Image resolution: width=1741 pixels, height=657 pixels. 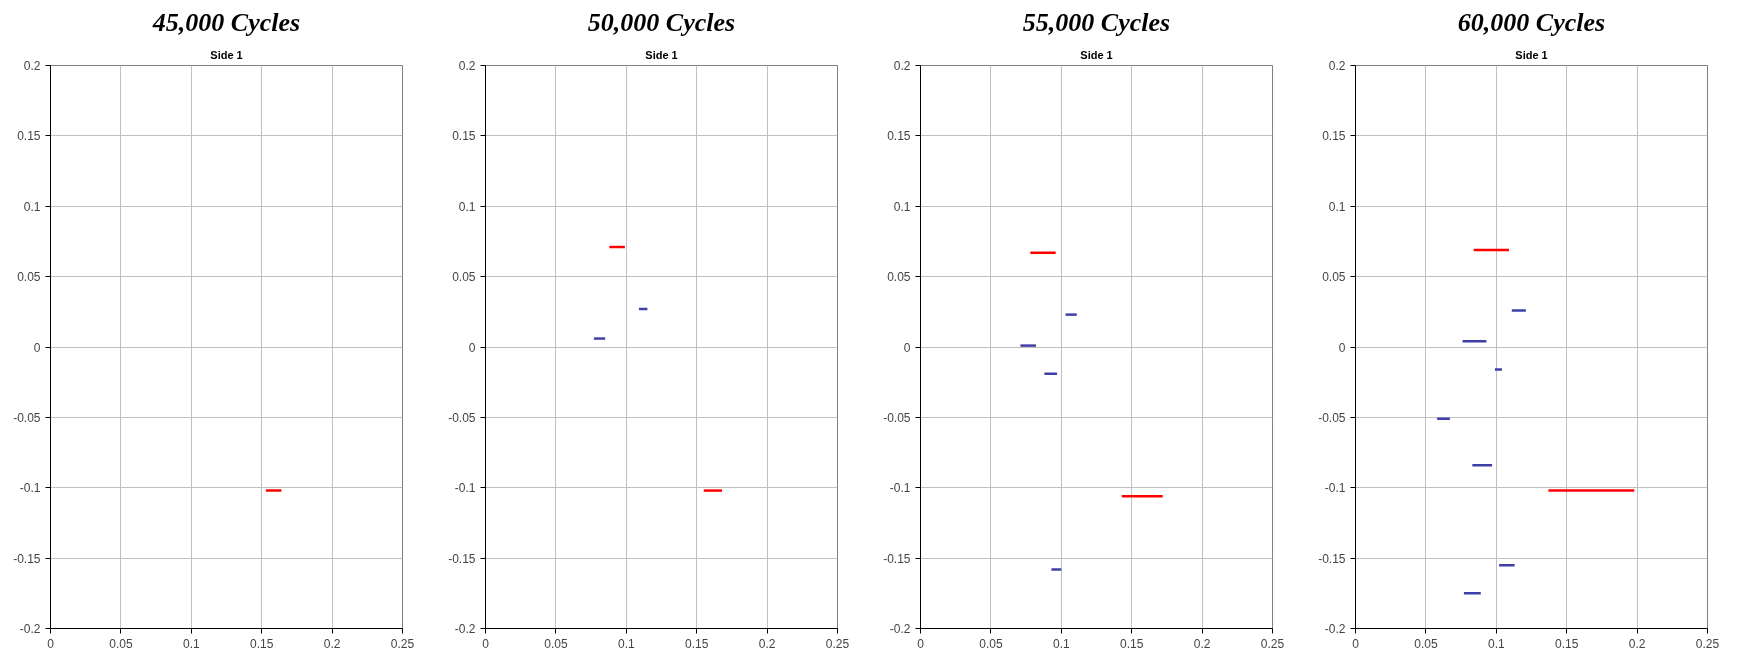 What do you see at coordinates (1531, 22) in the screenshot?
I see `chart-title: 60,000 Cycles` at bounding box center [1531, 22].